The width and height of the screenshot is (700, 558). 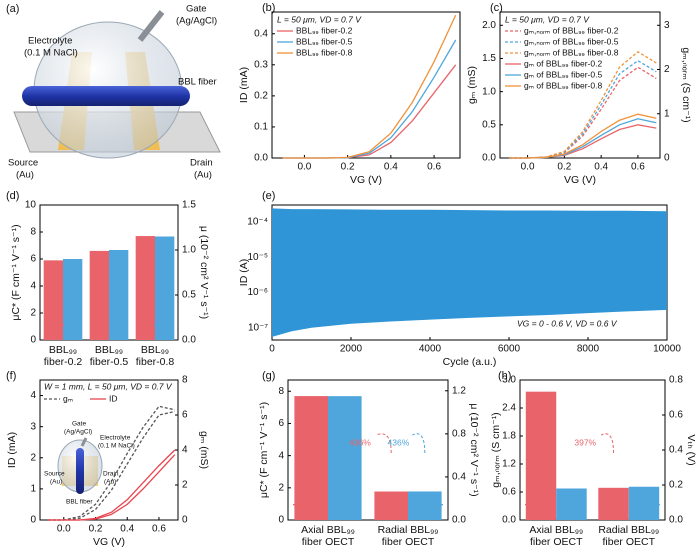 I want to click on inset-gate, so click(x=84, y=442).